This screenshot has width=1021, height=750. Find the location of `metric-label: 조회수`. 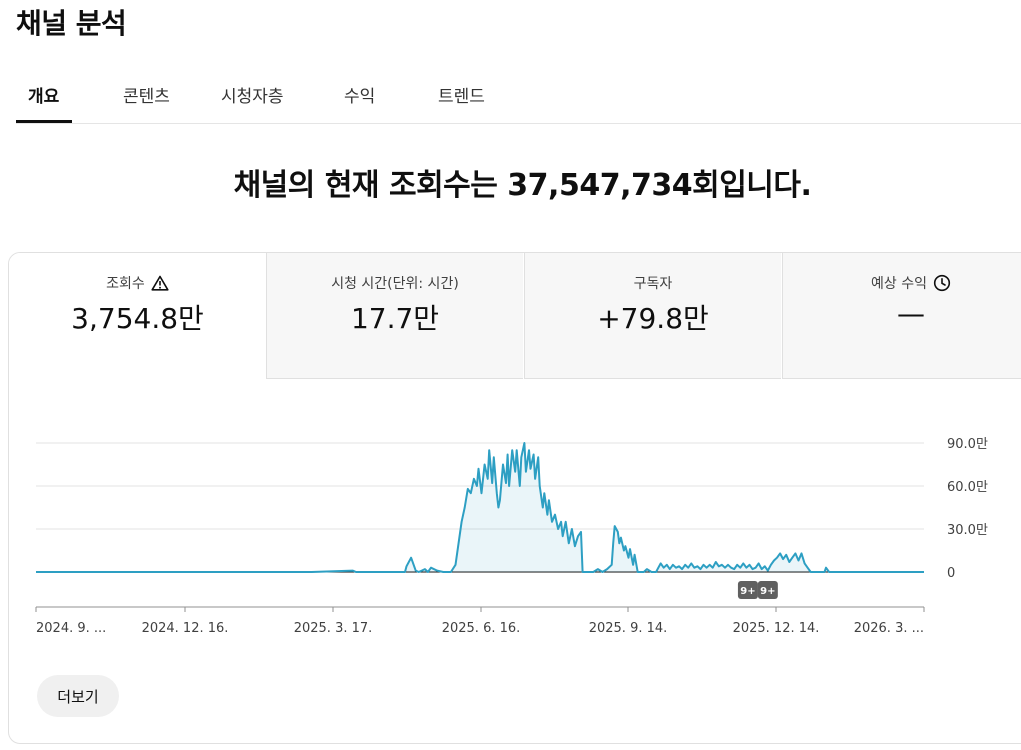

metric-label: 조회수 is located at coordinates (125, 284).